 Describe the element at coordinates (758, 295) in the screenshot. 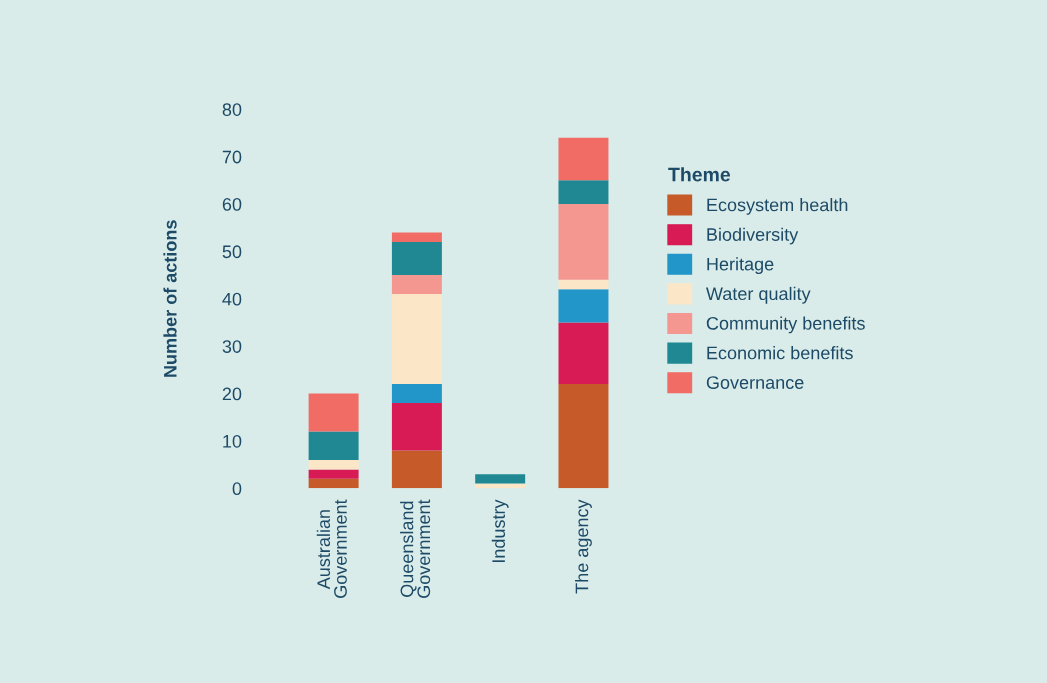

I see `legend-label: Water quality` at that location.